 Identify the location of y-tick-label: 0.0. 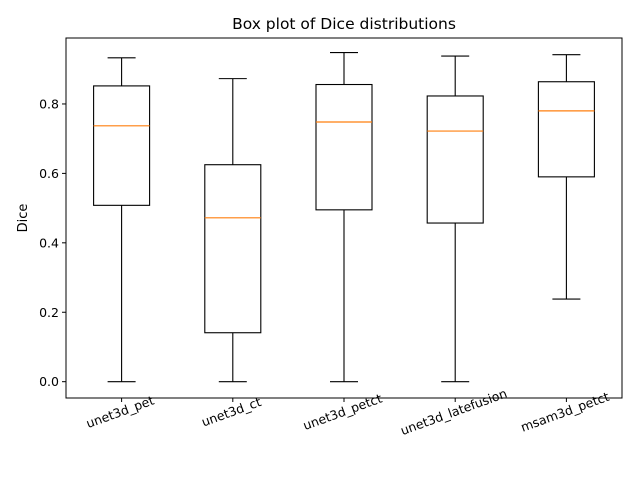
(49, 381).